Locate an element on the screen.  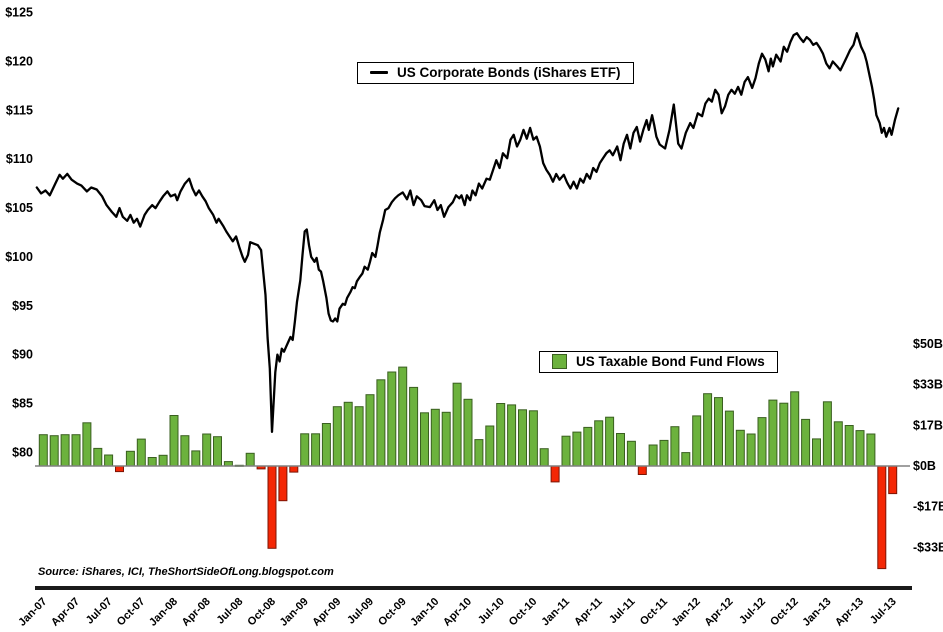
x-axis-tick-label: Oct-11 is located at coordinates (654, 612).